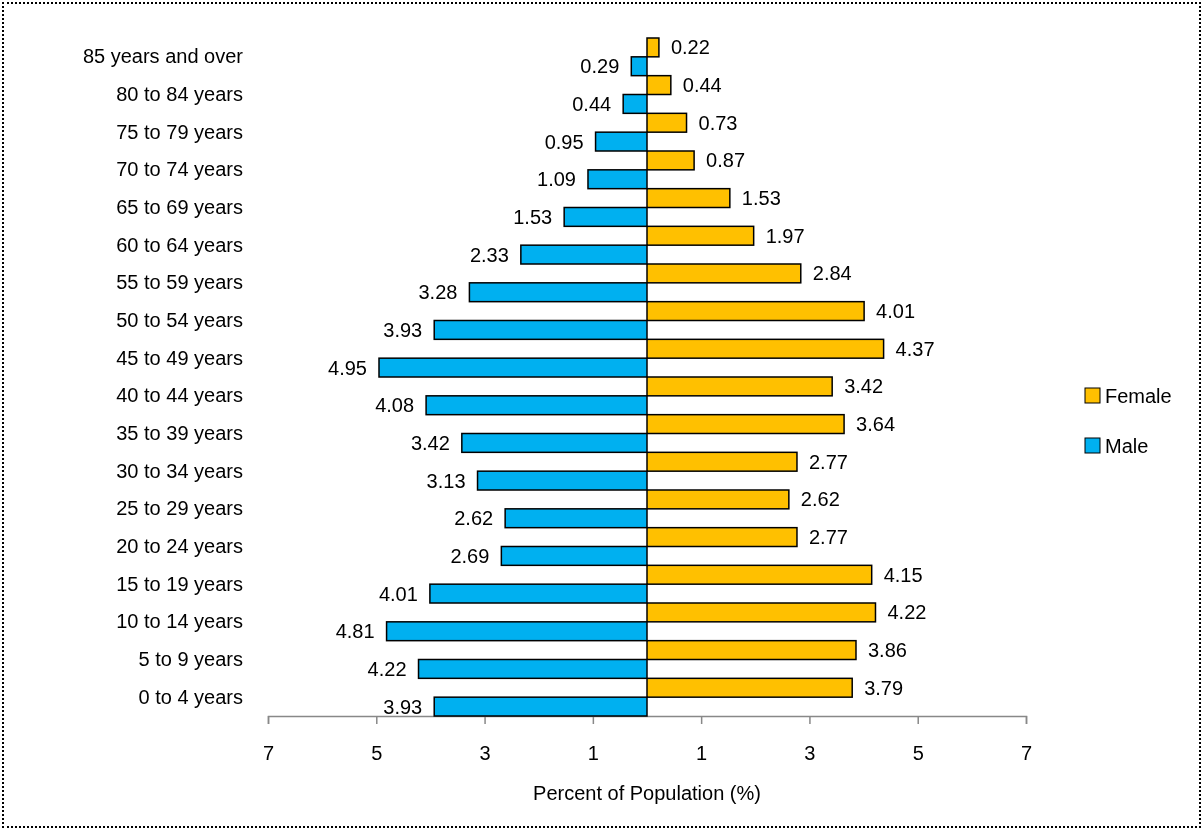 The width and height of the screenshot is (1203, 829). I want to click on y-tick-label: 60 to 64 years, so click(179, 244).